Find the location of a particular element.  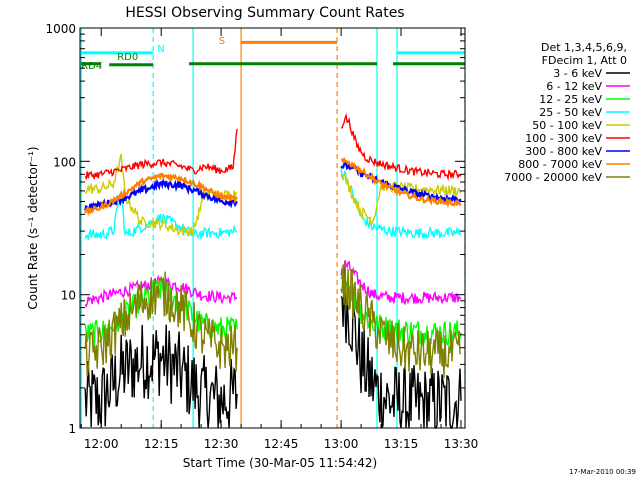

mode-label-n: N is located at coordinates (160, 49).